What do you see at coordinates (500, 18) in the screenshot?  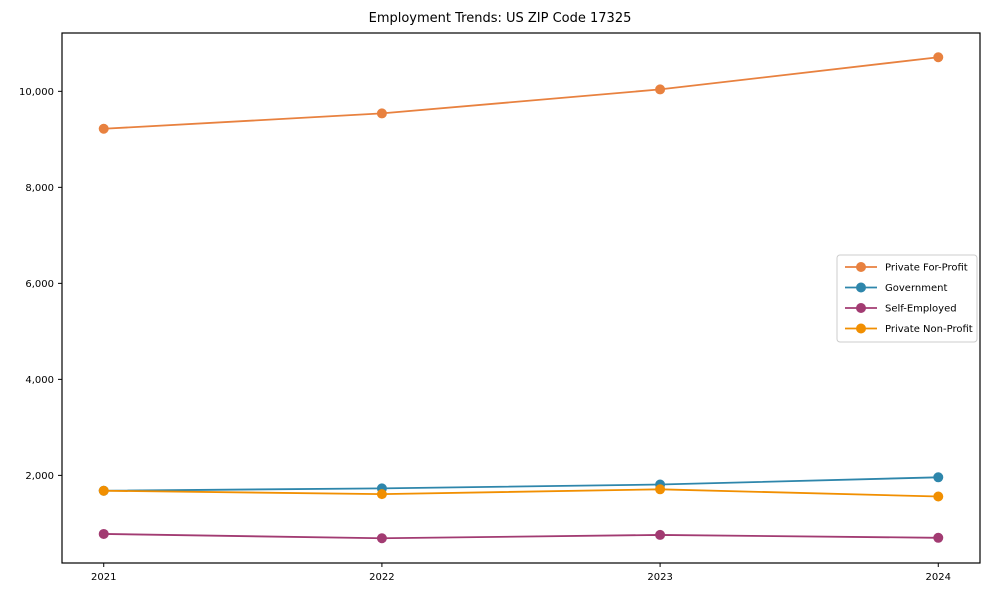 I see `chart-title: Employment Trends: US ZIP Code 17325` at bounding box center [500, 18].